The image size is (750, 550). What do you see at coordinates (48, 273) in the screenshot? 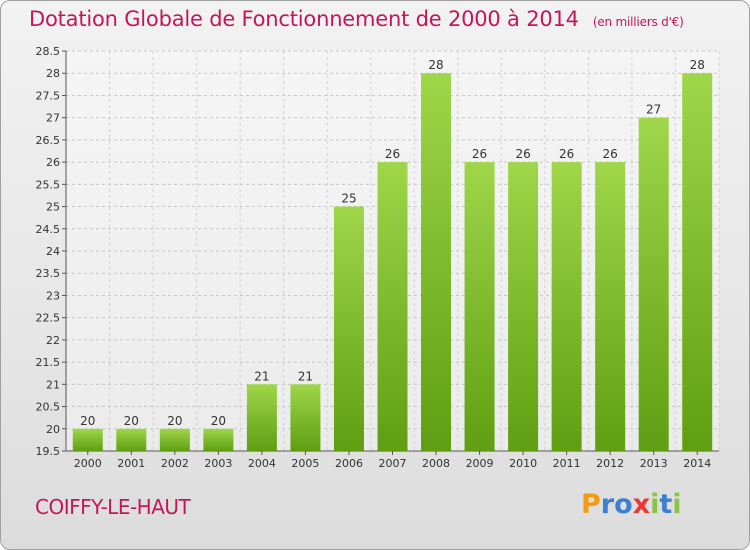
I see `y-tick-label: 23.5` at bounding box center [48, 273].